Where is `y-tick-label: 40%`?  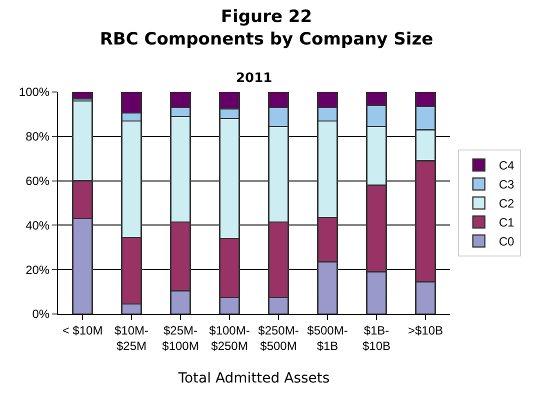 y-tick-label: 40% is located at coordinates (38, 225).